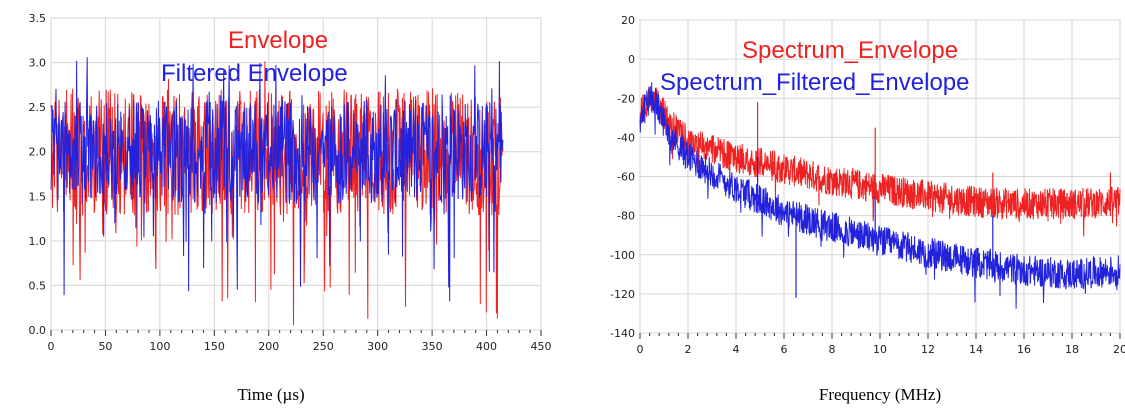 This screenshot has width=1125, height=411. Describe the element at coordinates (736, 349) in the screenshot. I see `x-tick-label: 4` at that location.